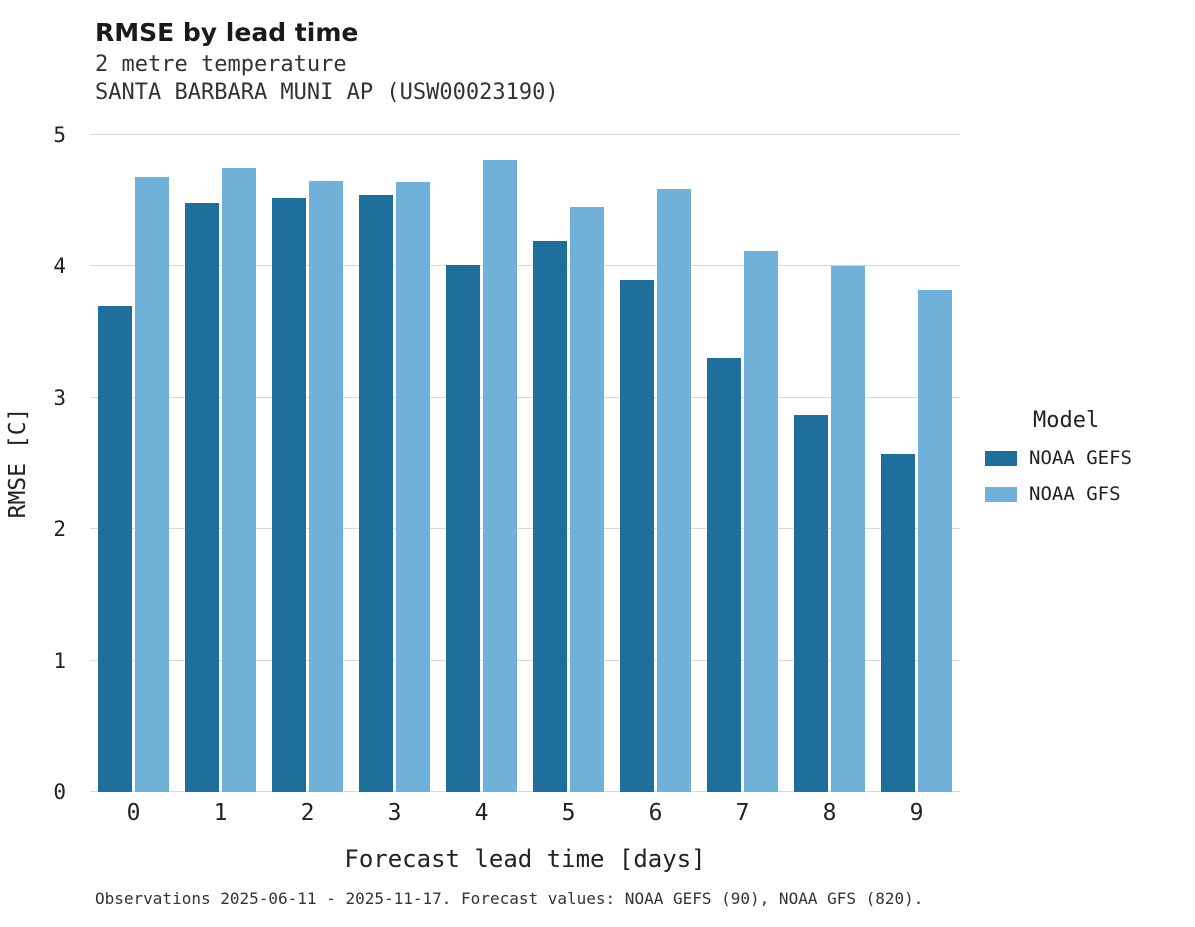 The image size is (1195, 927). I want to click on legend-entry: NOAA GFS, so click(1085, 494).